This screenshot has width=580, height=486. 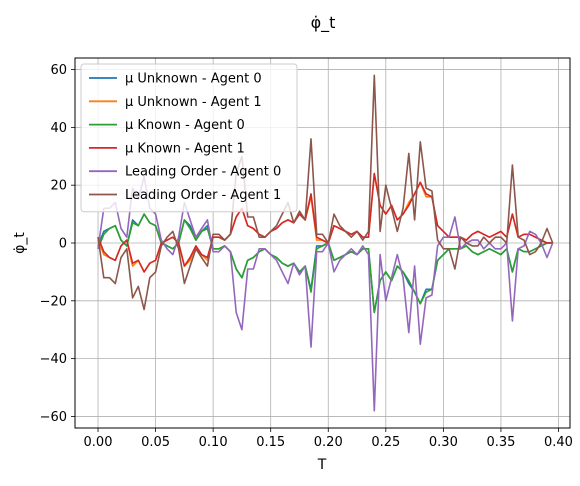 What do you see at coordinates (63, 244) in the screenshot?
I see `y-tick-label: 0` at bounding box center [63, 244].